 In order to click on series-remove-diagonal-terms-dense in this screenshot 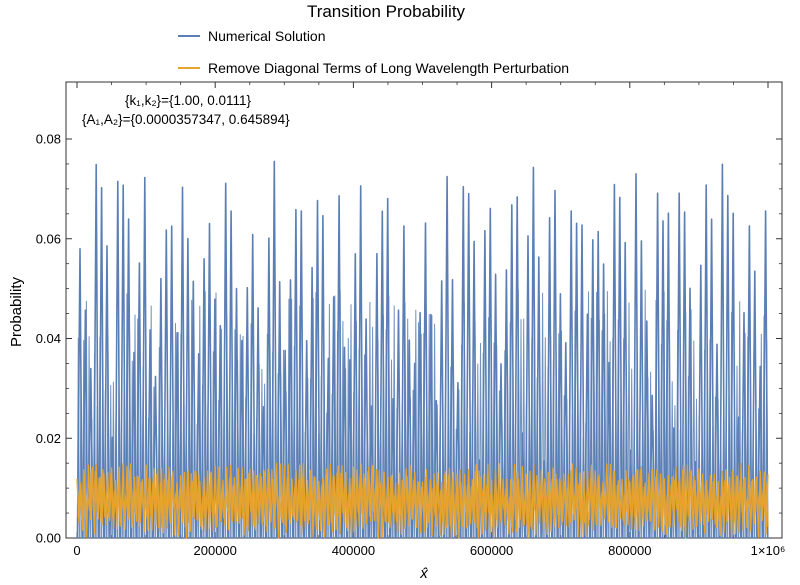, I will do `click(423, 498)`.